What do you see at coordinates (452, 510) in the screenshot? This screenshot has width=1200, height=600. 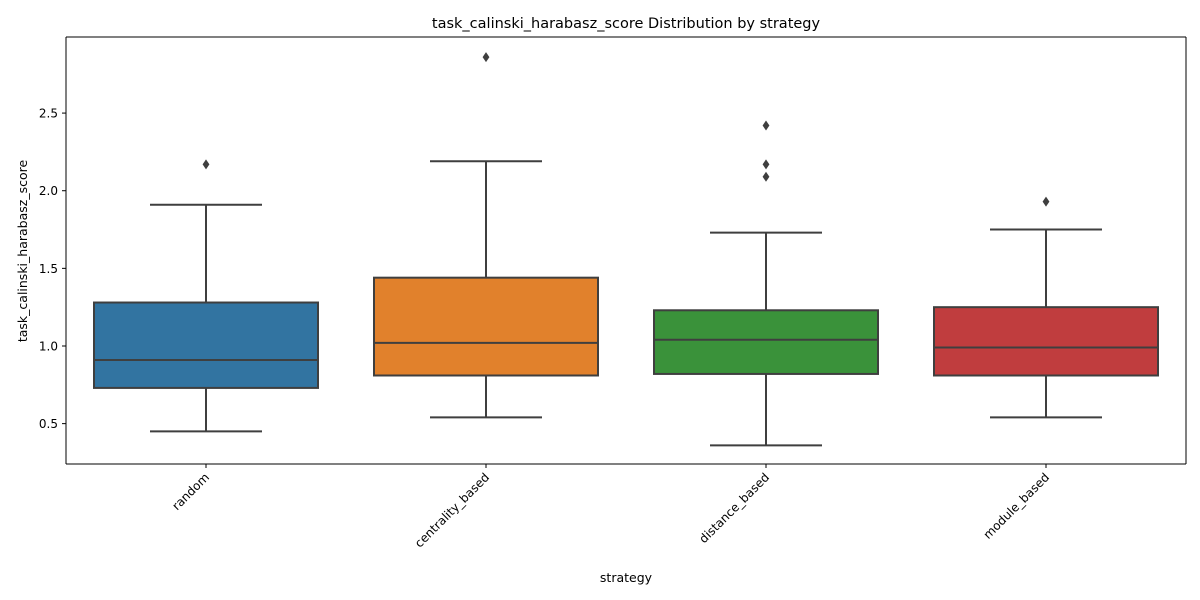 I see `x-tick-label: centrality_based` at bounding box center [452, 510].